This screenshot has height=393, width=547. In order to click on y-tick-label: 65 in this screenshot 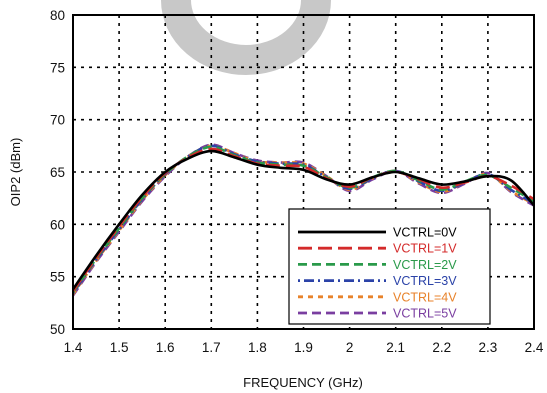, I will do `click(57, 172)`.